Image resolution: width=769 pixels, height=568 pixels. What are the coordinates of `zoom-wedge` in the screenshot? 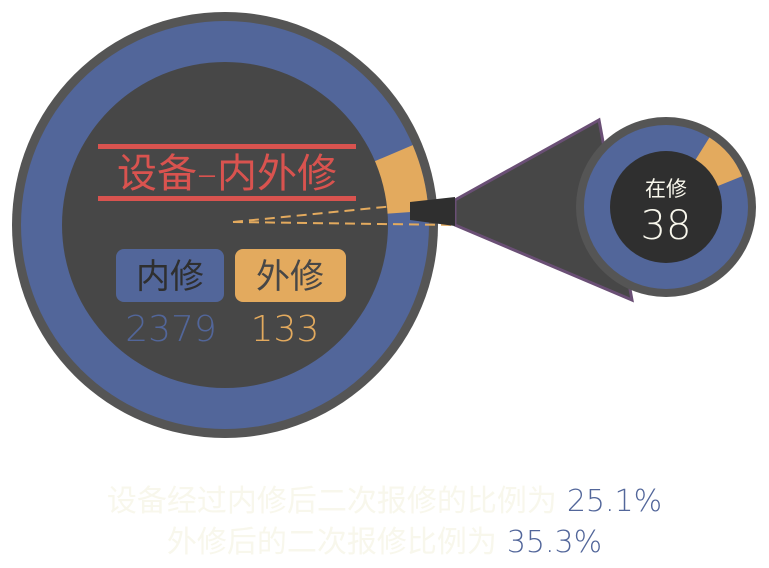 It's located at (432, 211).